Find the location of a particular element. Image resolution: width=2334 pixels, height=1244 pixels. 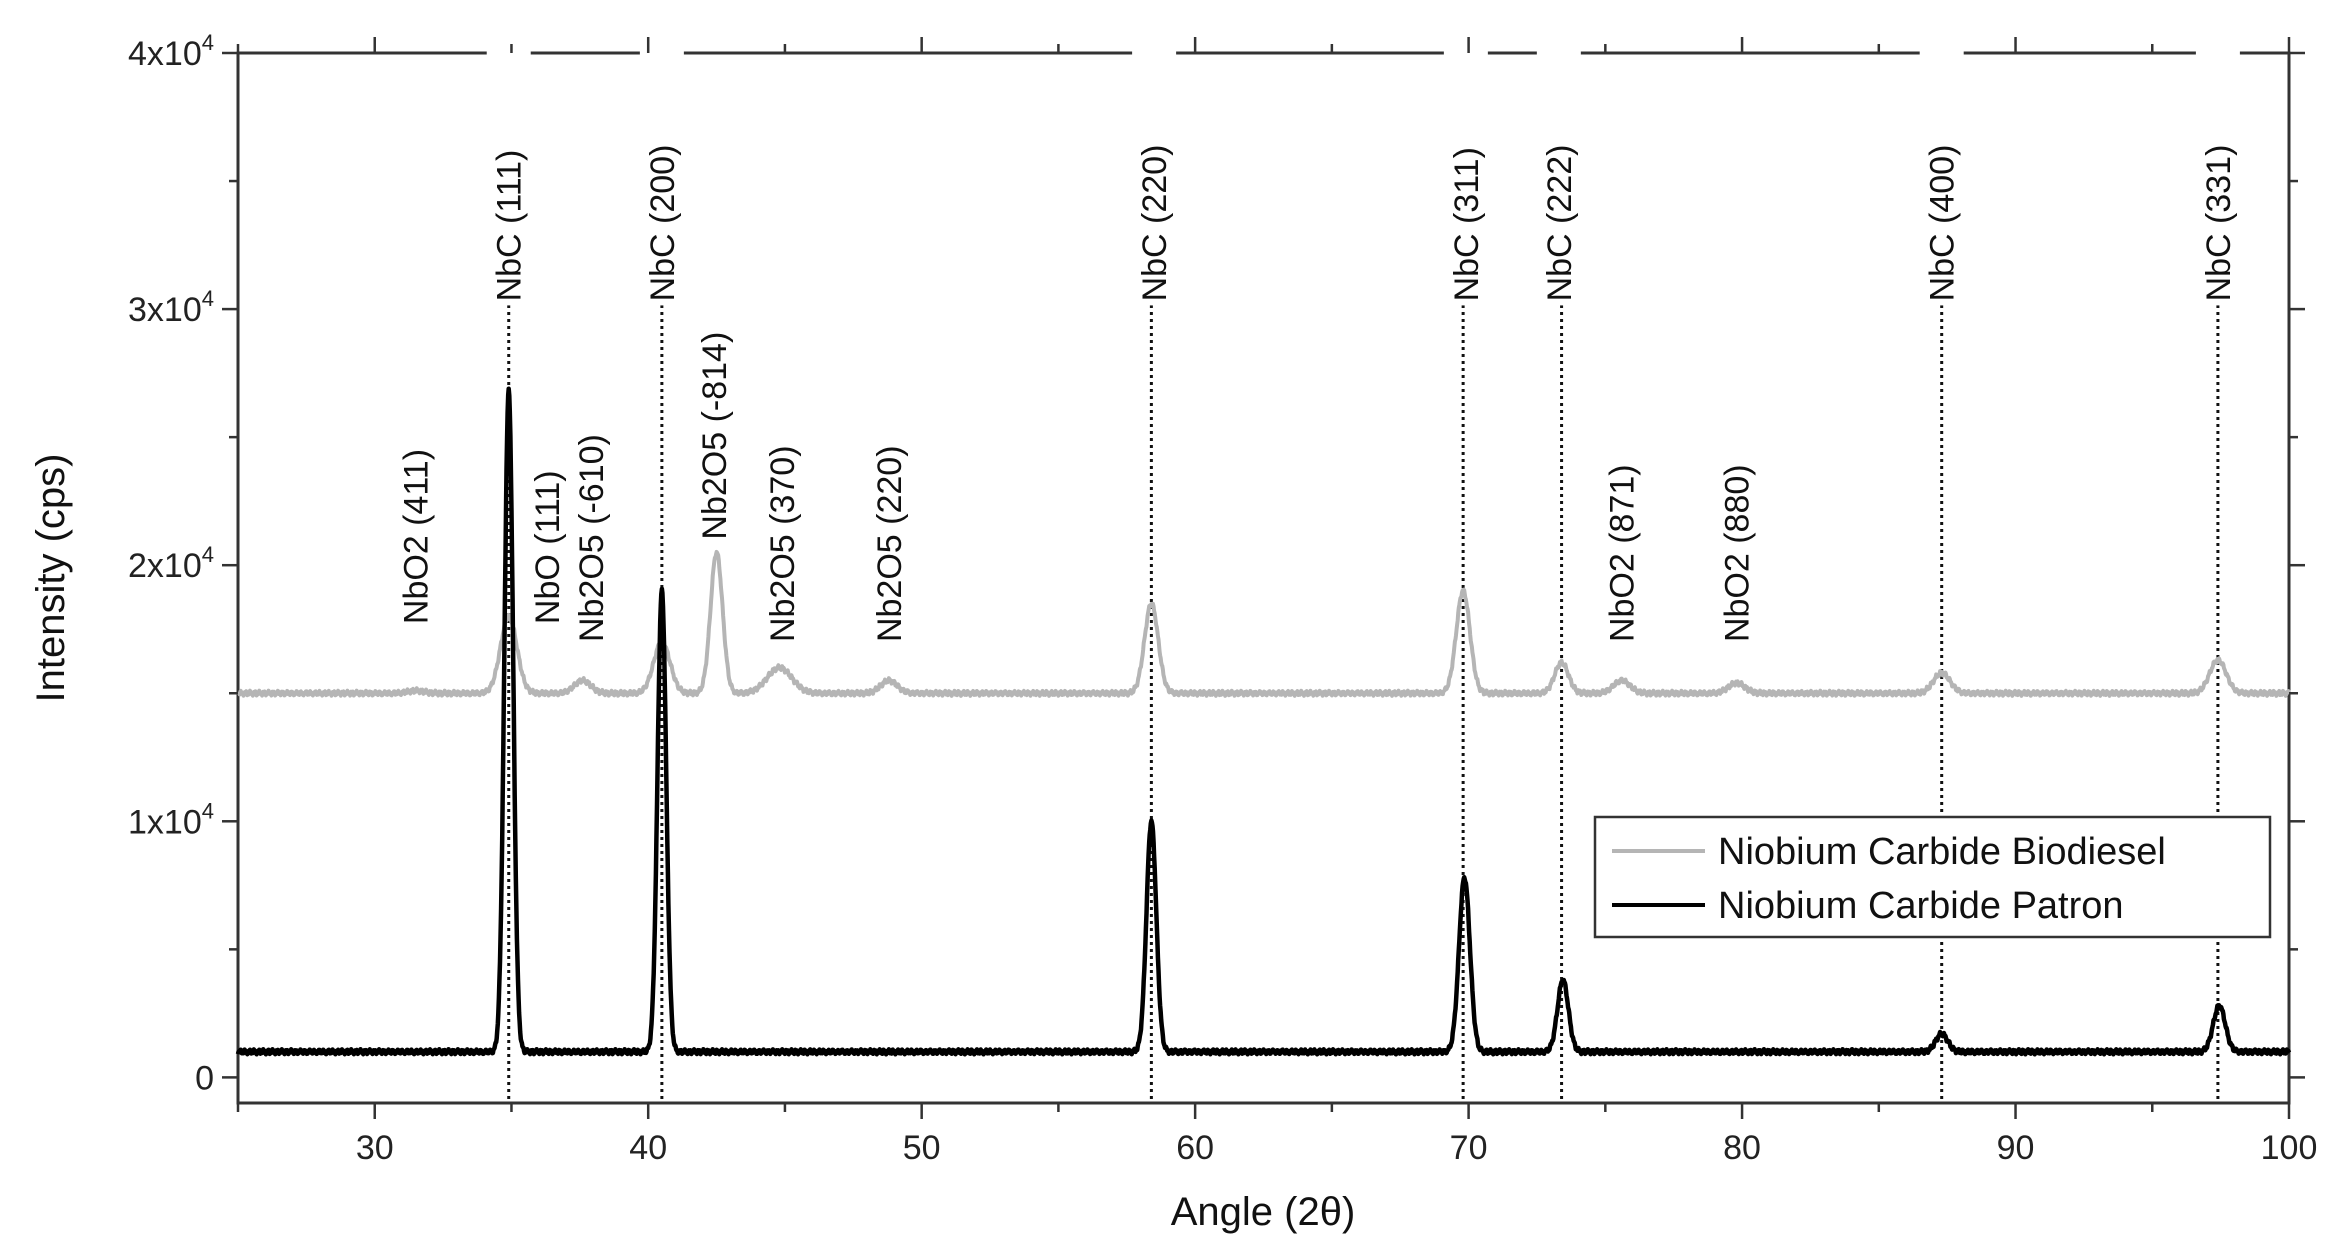

y-tick-label: 3x10⁴ is located at coordinates (171, 307).